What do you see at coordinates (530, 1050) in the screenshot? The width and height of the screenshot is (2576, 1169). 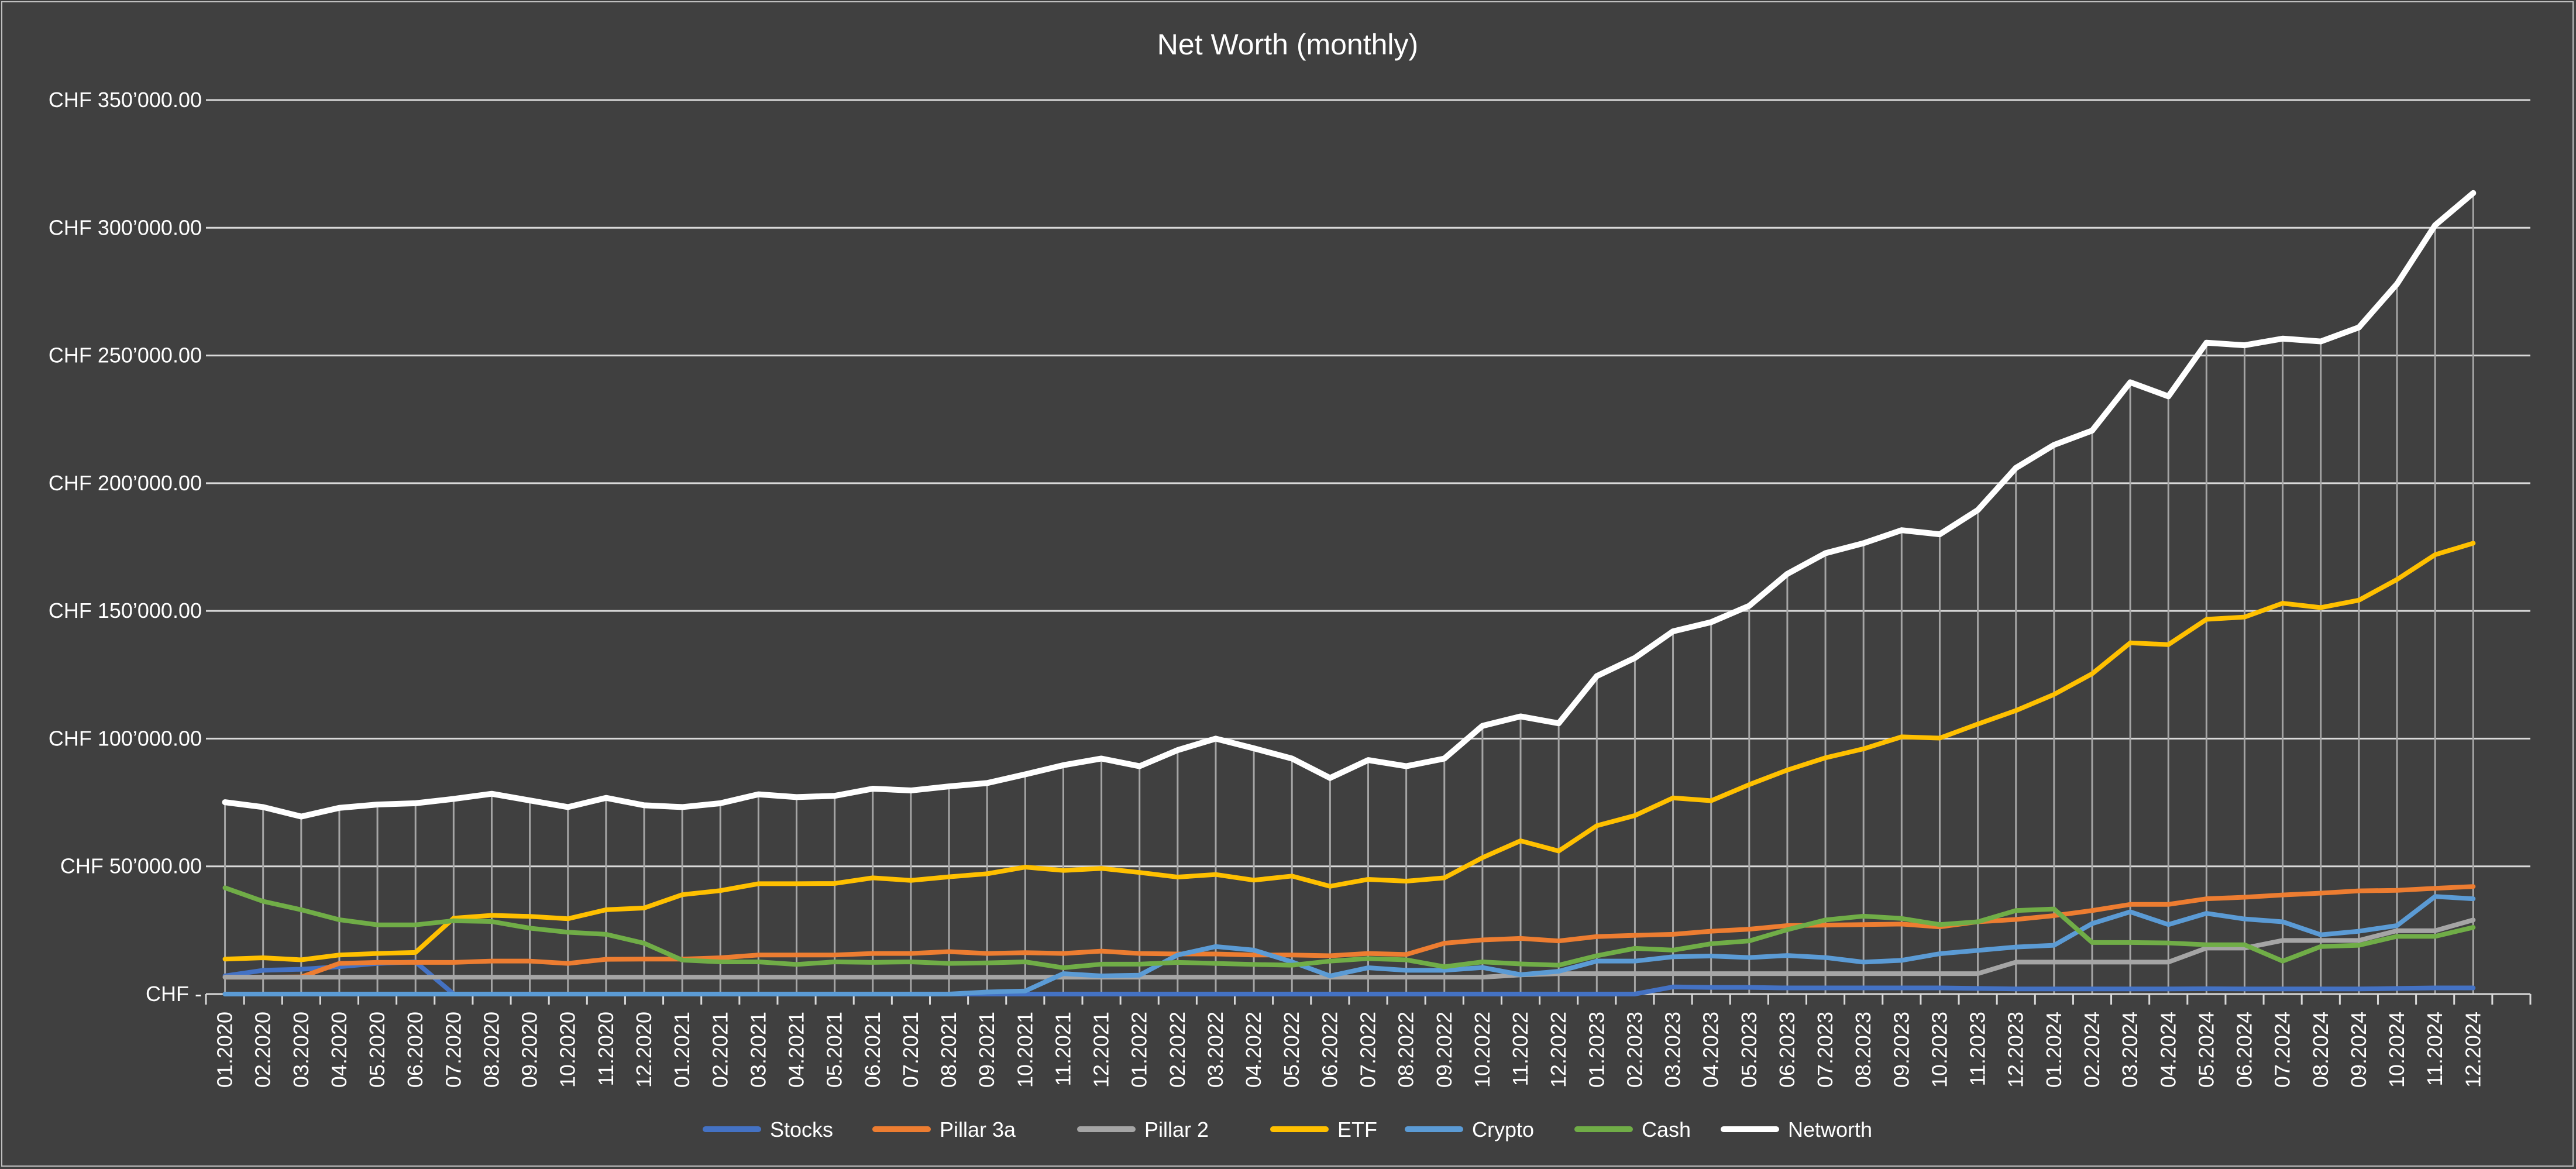 I see `x-tick-label: 09.2020` at bounding box center [530, 1050].